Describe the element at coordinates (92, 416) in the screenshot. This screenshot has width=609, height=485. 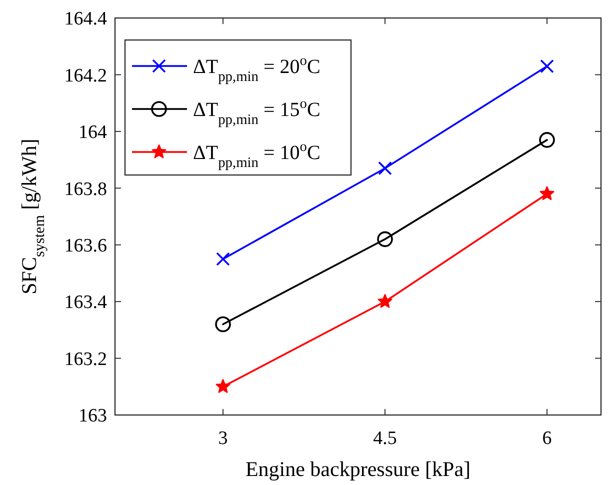
I see `y-tick-label: 163` at that location.